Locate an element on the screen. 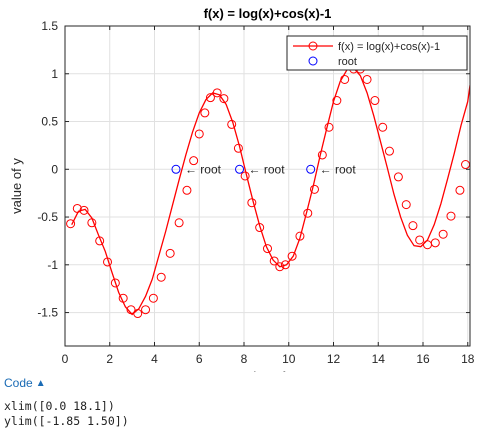 The image size is (497, 432). legend-marker-swatch is located at coordinates (313, 46).